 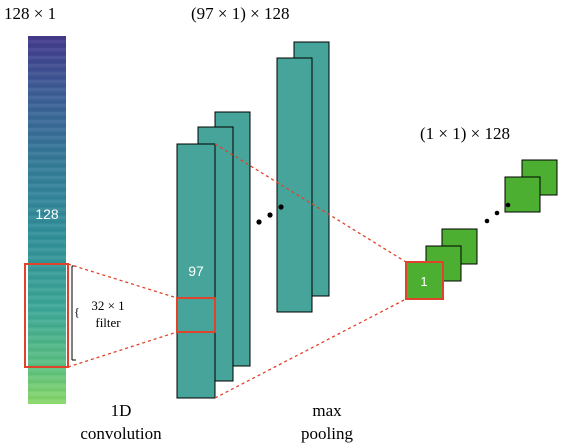 What do you see at coordinates (107, 305) in the screenshot?
I see `filter-size-label: 32 × 1` at bounding box center [107, 305].